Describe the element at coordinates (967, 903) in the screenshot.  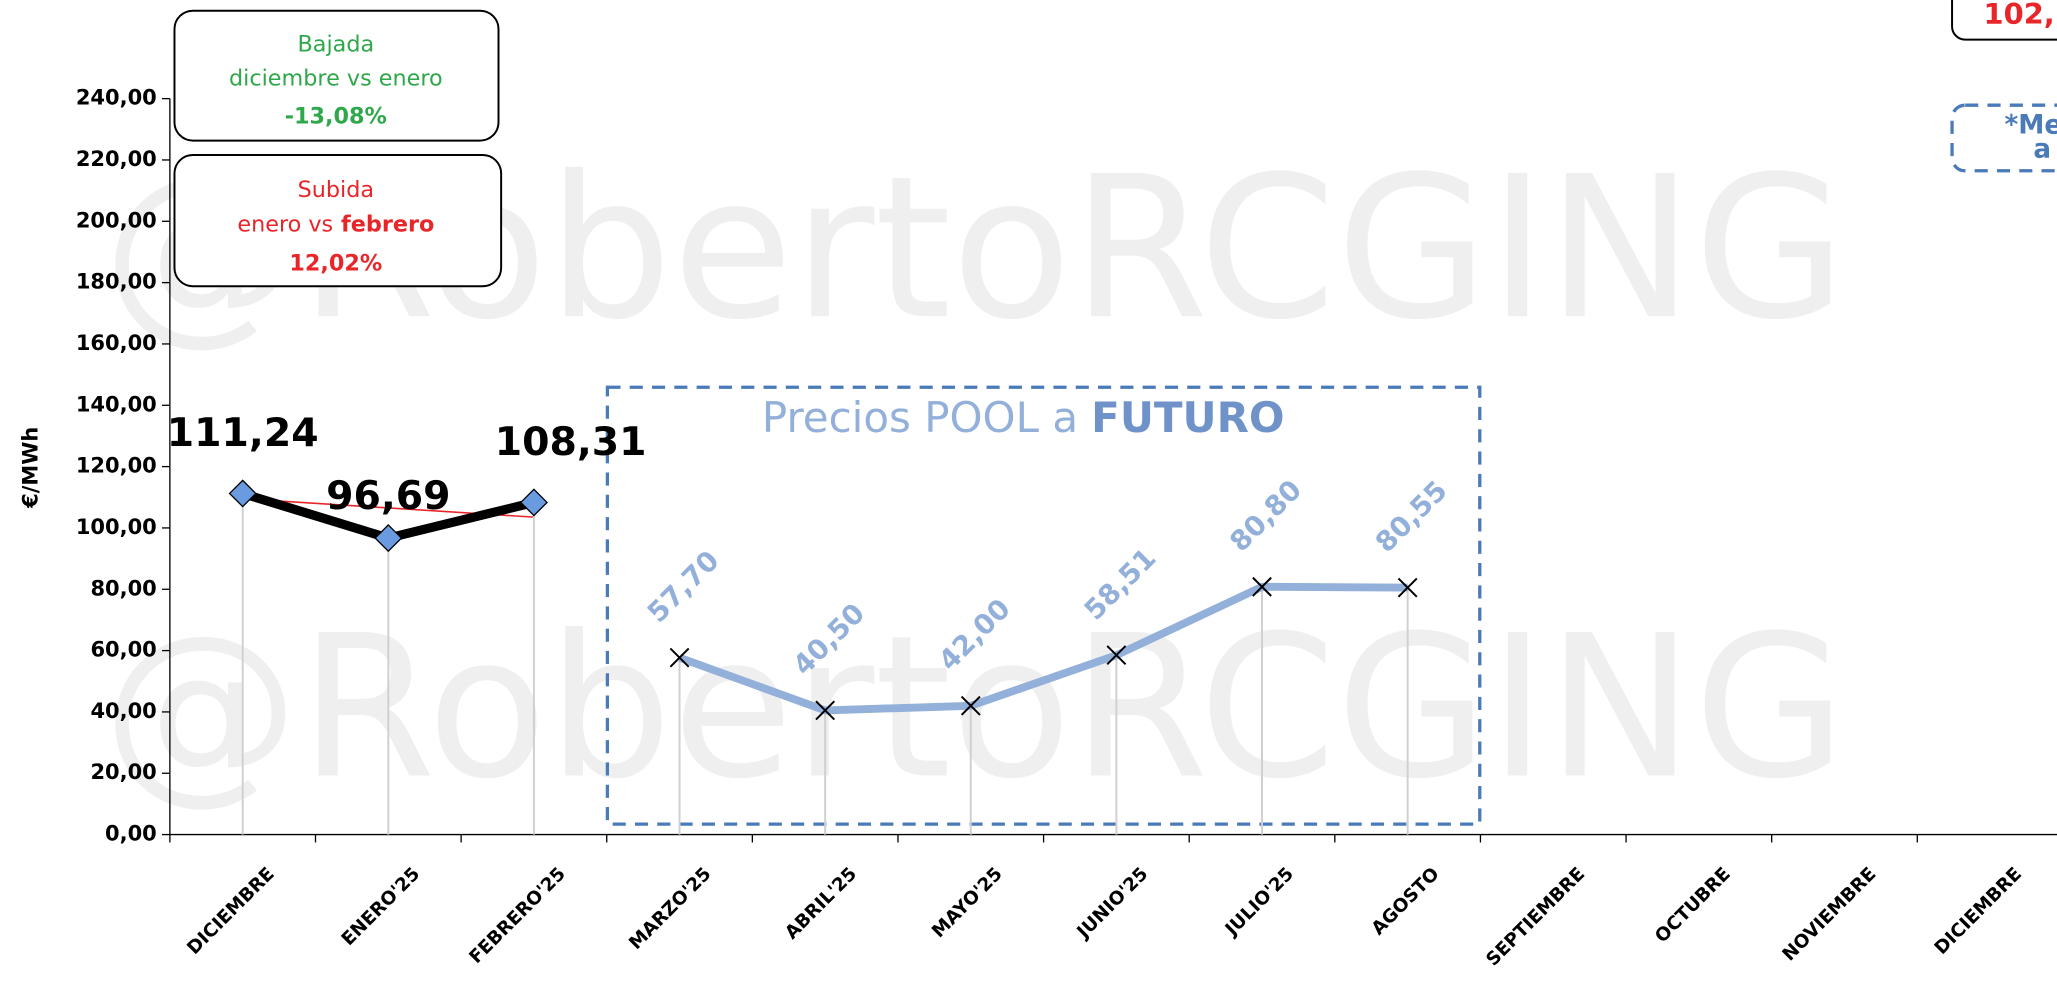
I see `x-tick-label: MAYO'25` at that location.